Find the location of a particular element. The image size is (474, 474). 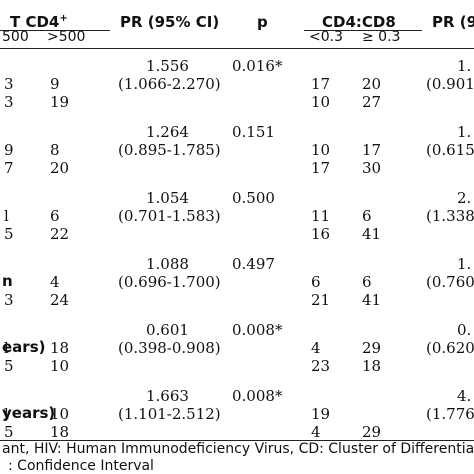

cell-b: 4 is located at coordinates (55, 282).